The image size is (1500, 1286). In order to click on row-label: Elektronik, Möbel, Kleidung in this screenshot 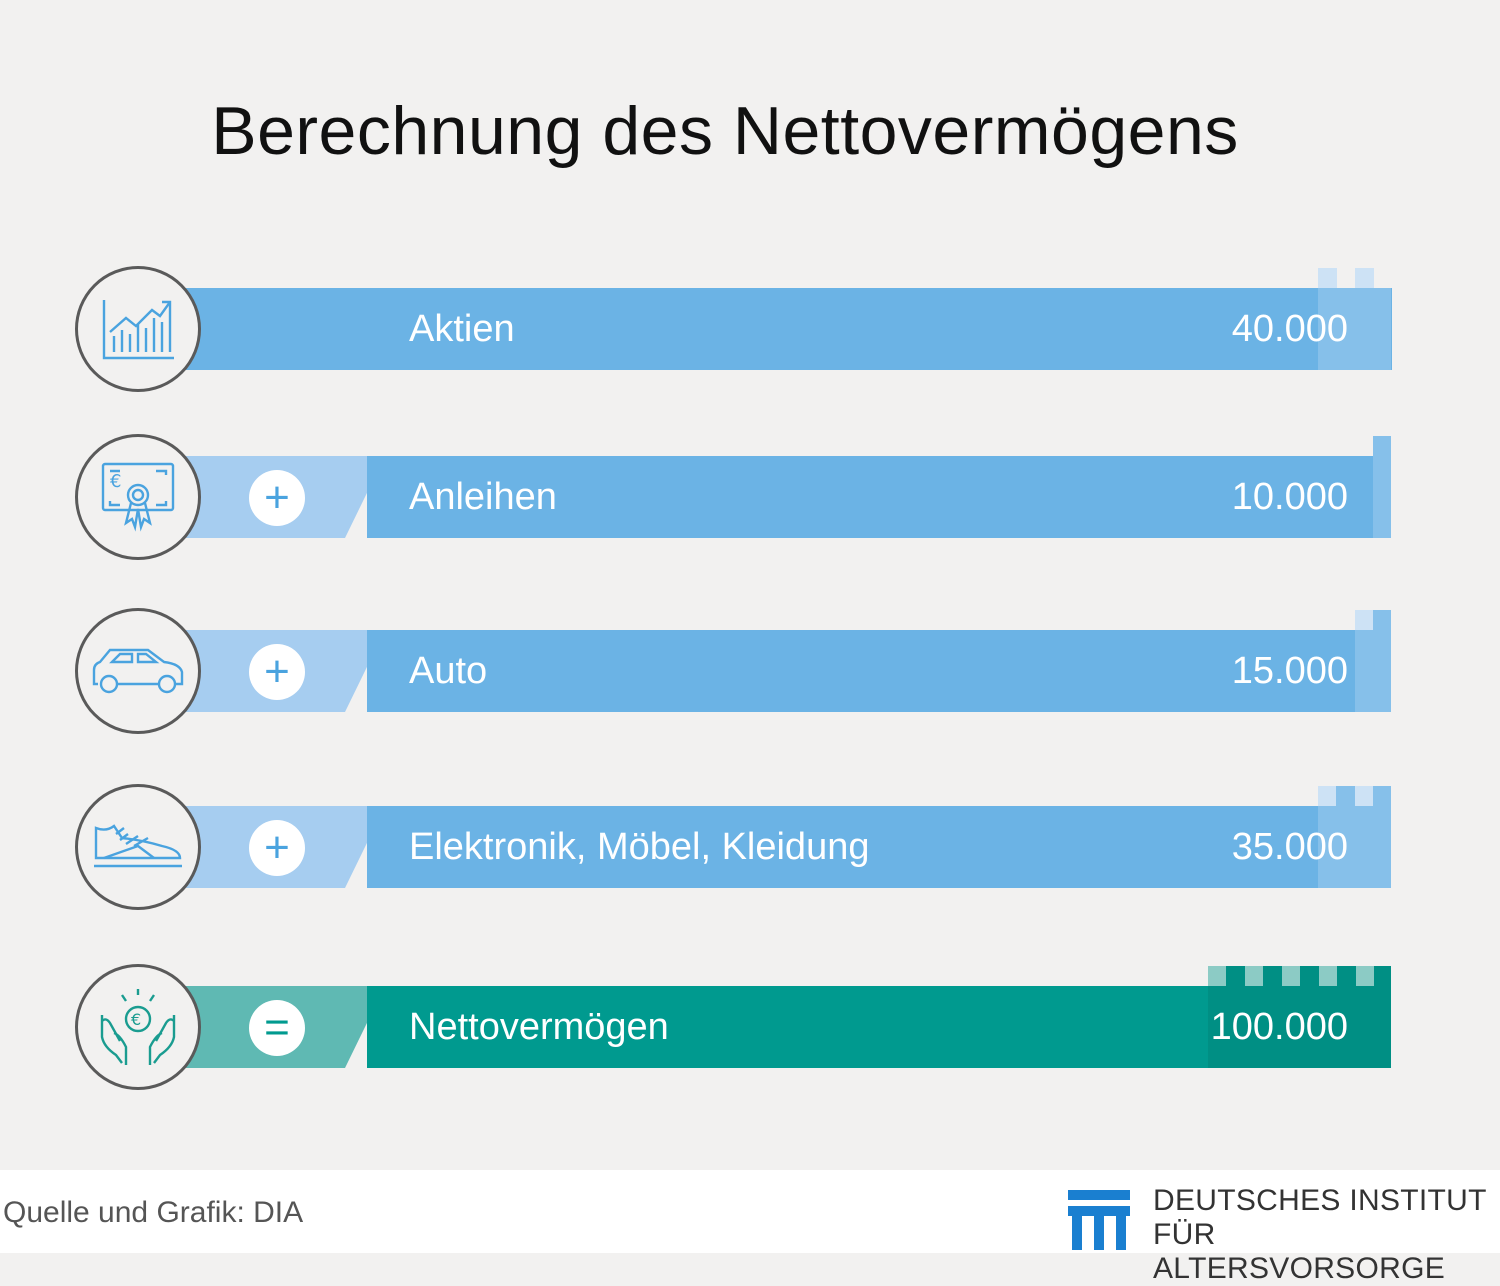, I will do `click(639, 847)`.